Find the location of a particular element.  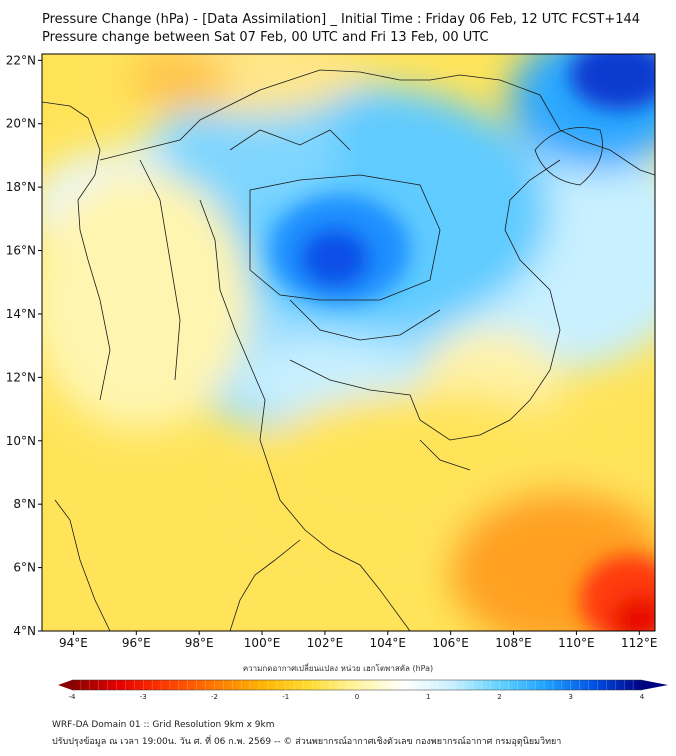

lon-tick-label: 108°E is located at coordinates (513, 643).